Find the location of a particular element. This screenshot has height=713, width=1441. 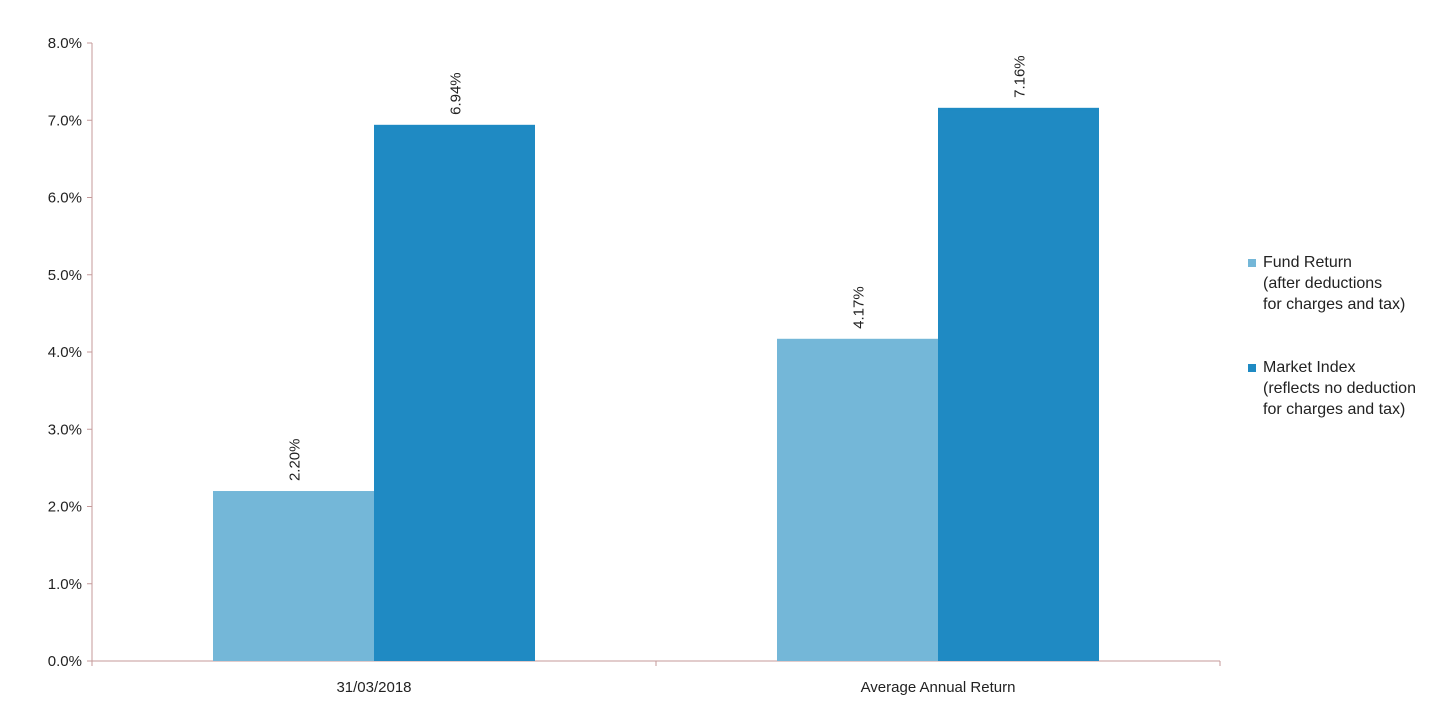

y-tick-label: 2.0% is located at coordinates (65, 507).